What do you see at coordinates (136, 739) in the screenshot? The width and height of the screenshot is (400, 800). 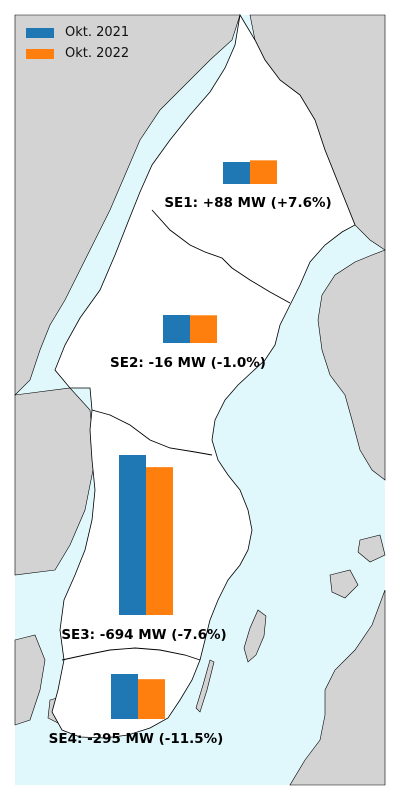 I see `zone-label-se4: SE4: -295 MW (-11.5%)` at bounding box center [136, 739].